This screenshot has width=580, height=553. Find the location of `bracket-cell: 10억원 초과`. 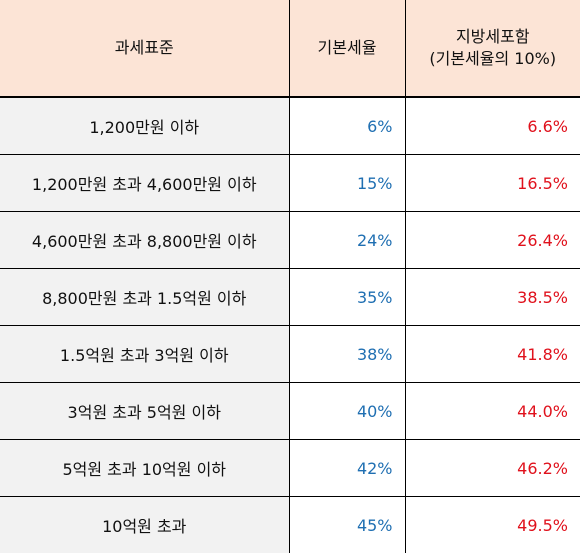

bracket-cell: 10억원 초과 is located at coordinates (144, 525).